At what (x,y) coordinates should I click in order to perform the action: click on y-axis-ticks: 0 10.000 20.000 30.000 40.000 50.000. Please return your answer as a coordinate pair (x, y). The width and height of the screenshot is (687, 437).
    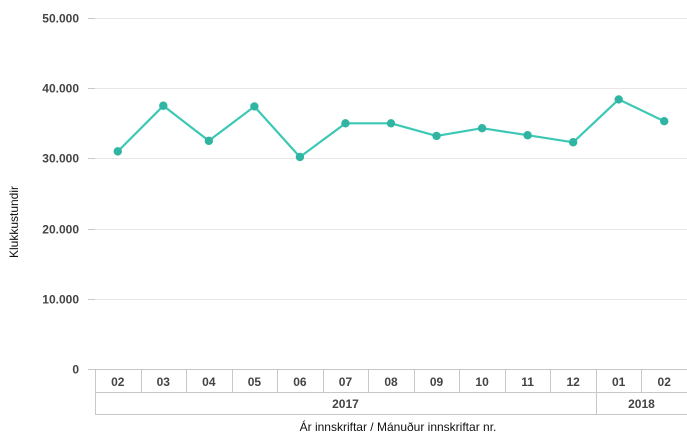
    Looking at the image, I should click on (68, 194).